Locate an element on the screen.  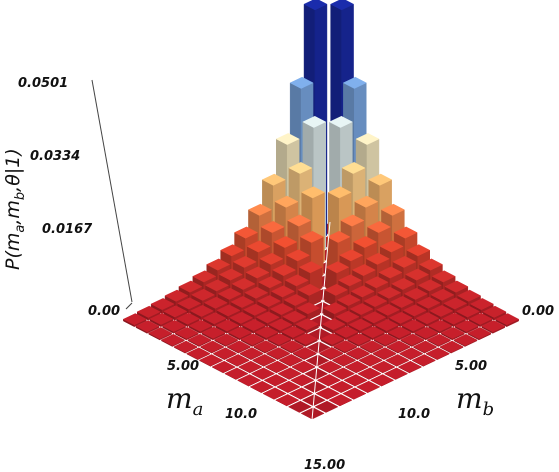
bar-12-4-top is located at coordinates (213, 332).